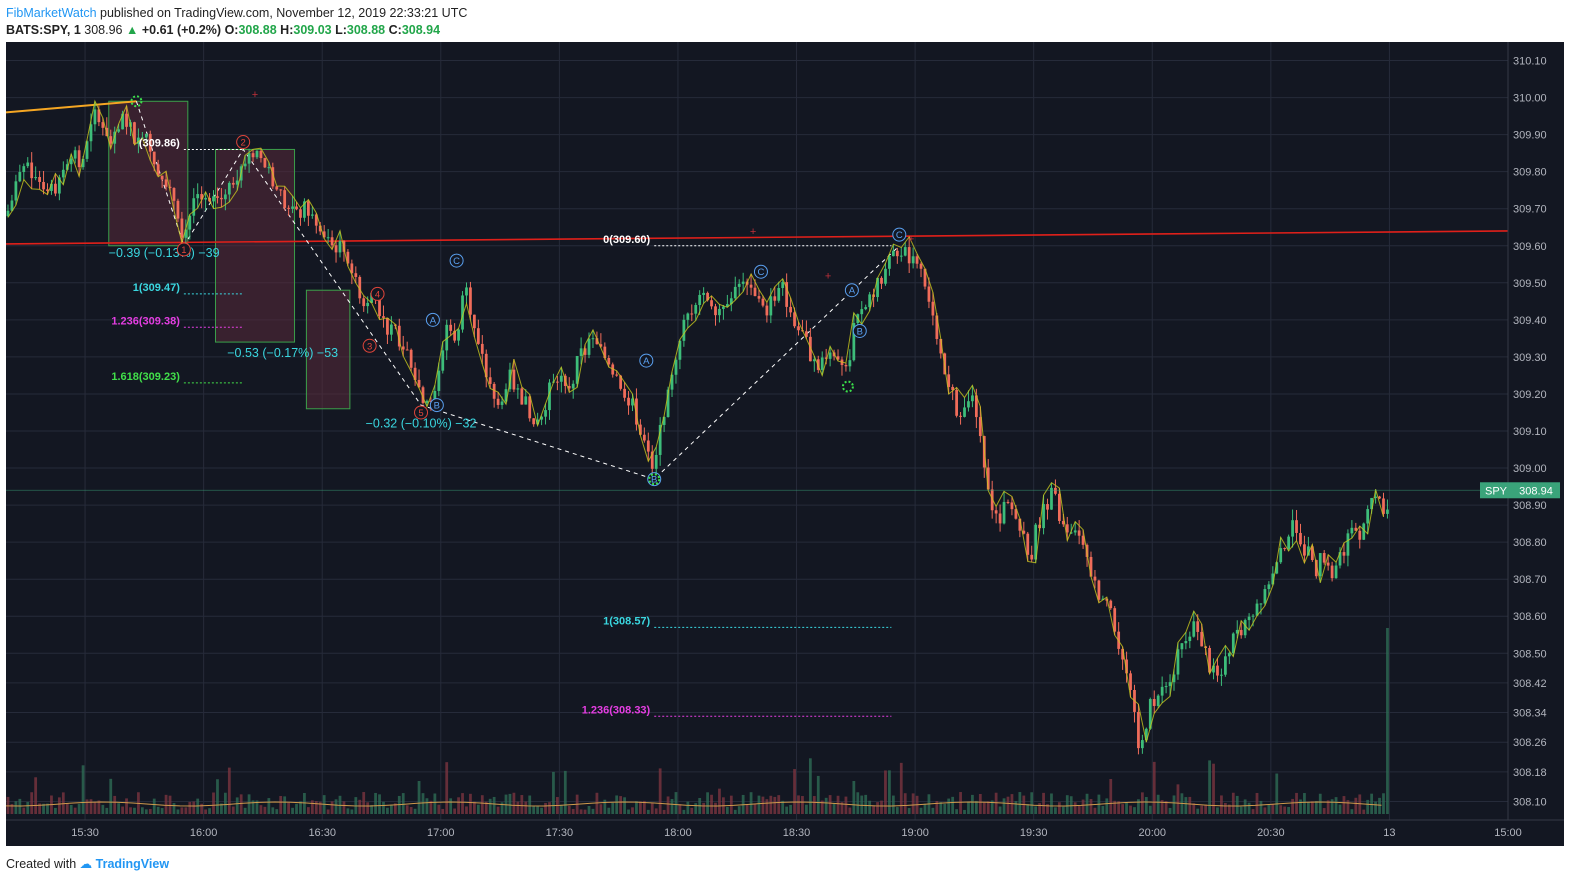 Image resolution: width=1588 pixels, height=892 pixels. Describe the element at coordinates (785, 833) in the screenshot. I see `time-axis` at that location.